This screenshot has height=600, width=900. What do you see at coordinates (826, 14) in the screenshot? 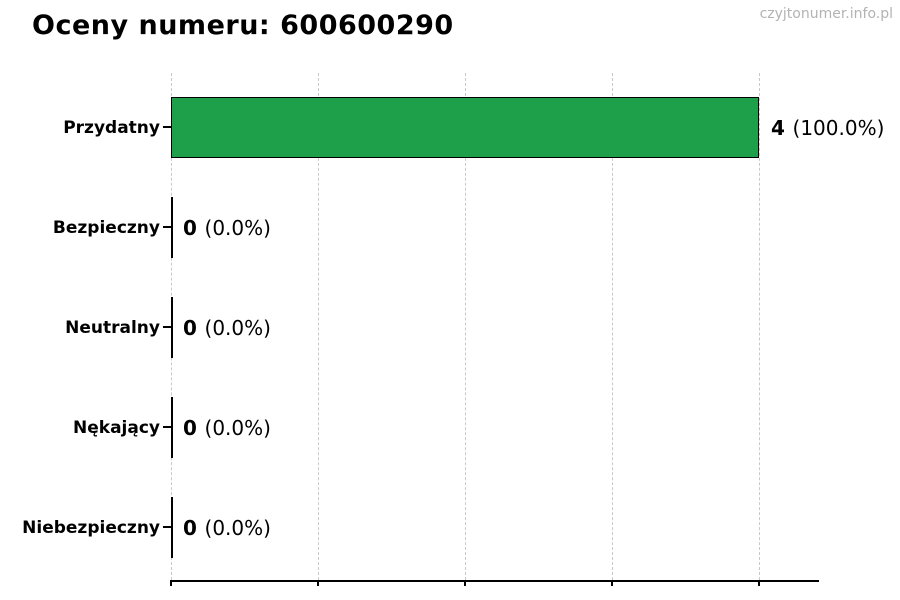
I see `watermark: czyjtonumer.info.pl` at bounding box center [826, 14].